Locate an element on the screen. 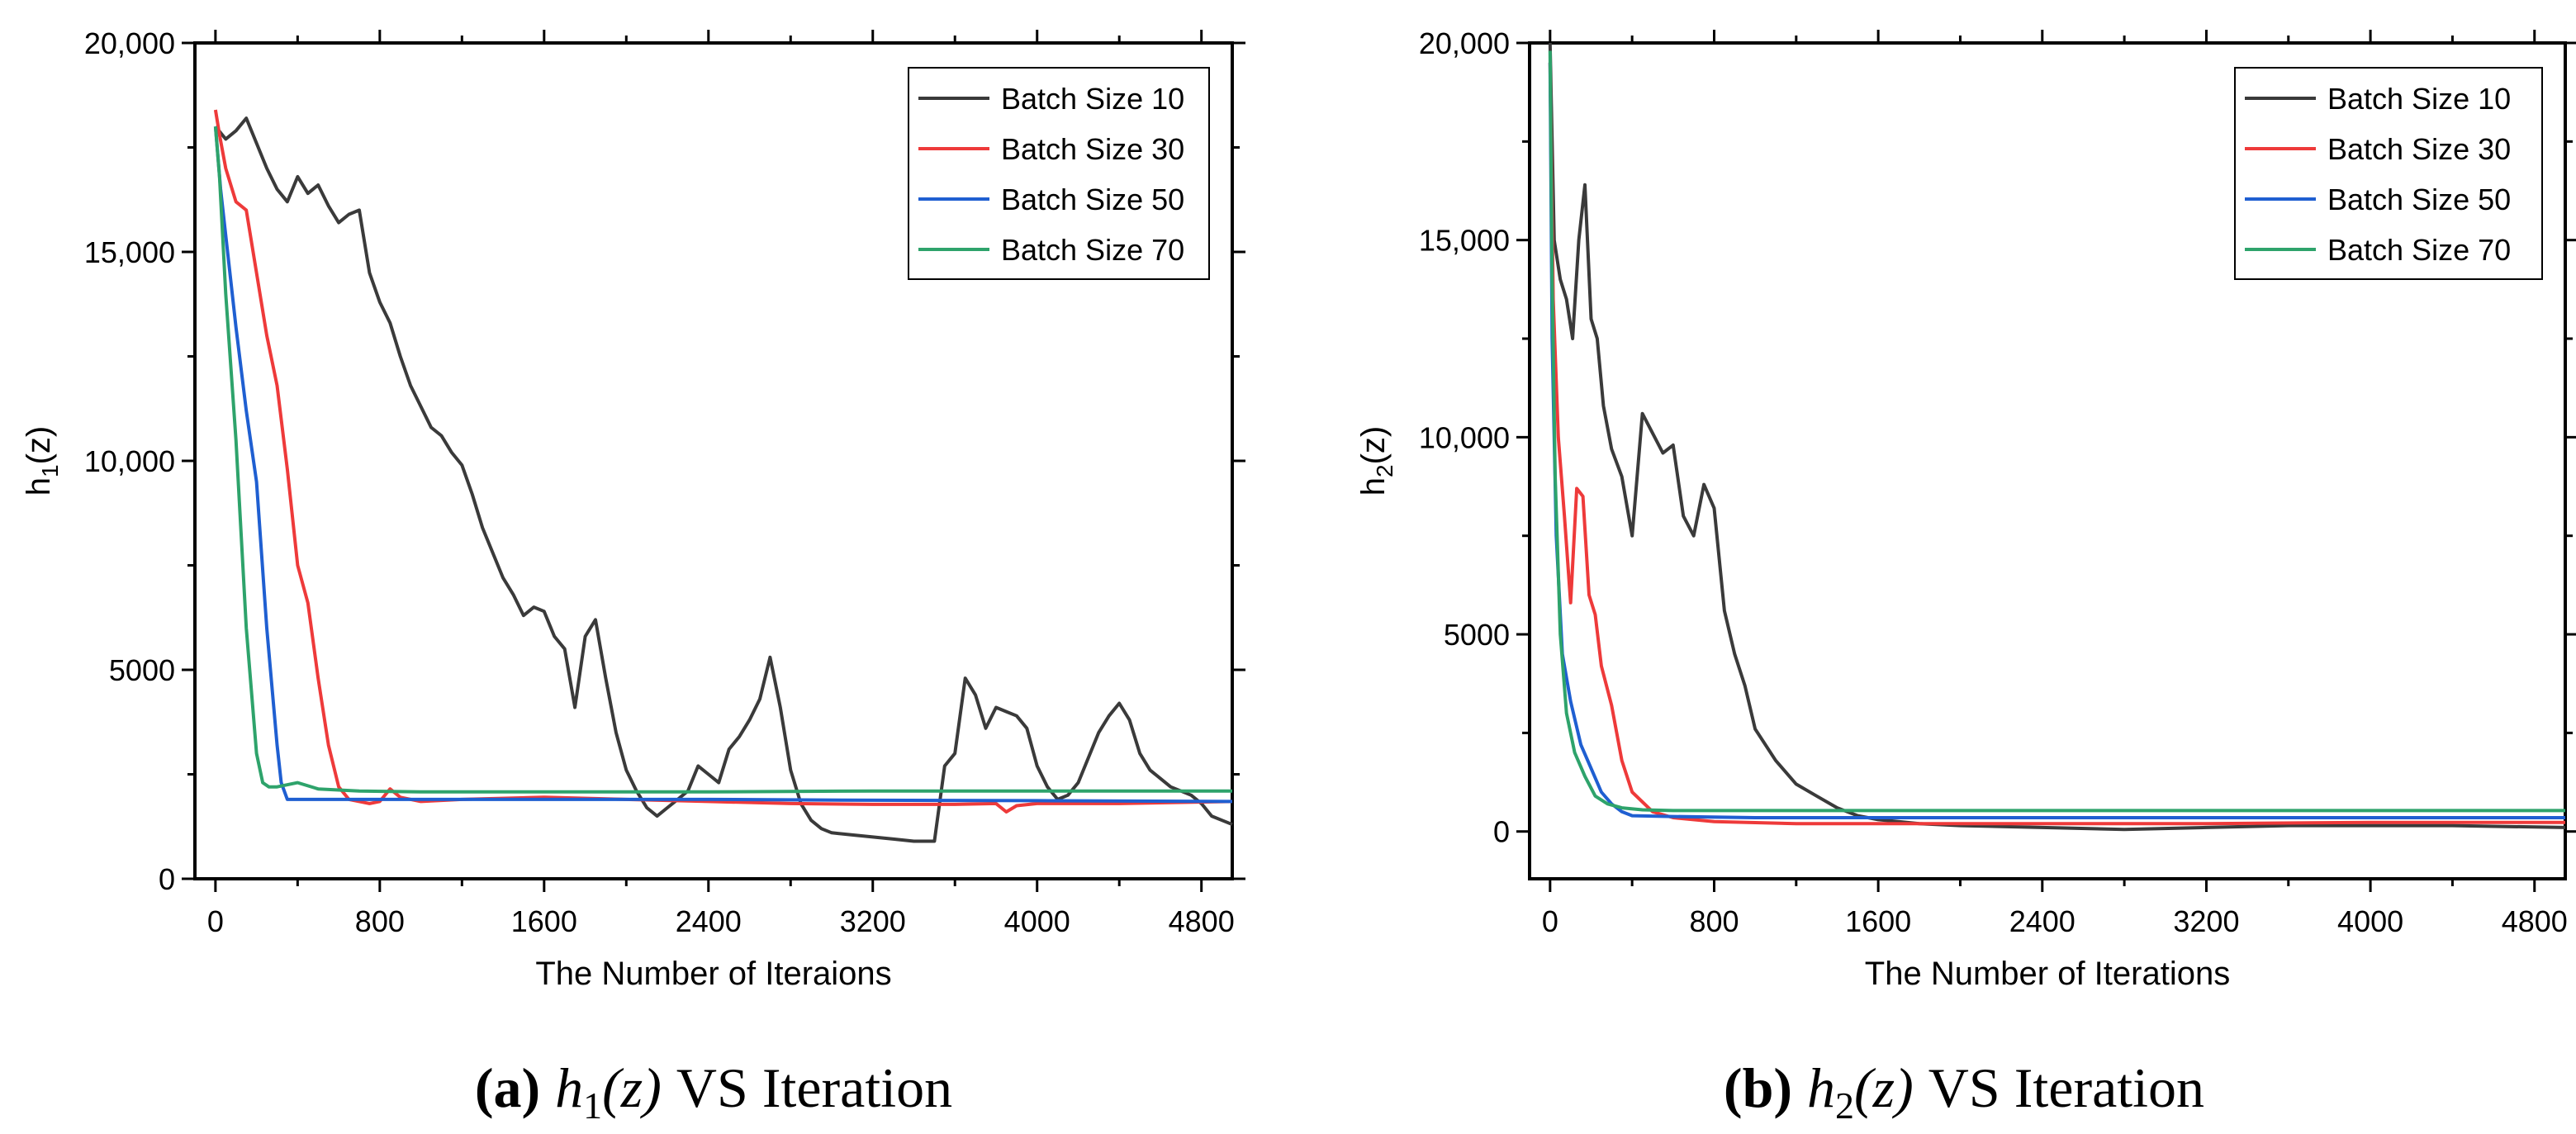 This screenshot has height=1134, width=2576. x-tick-label-b: 2400 is located at coordinates (2042, 921).